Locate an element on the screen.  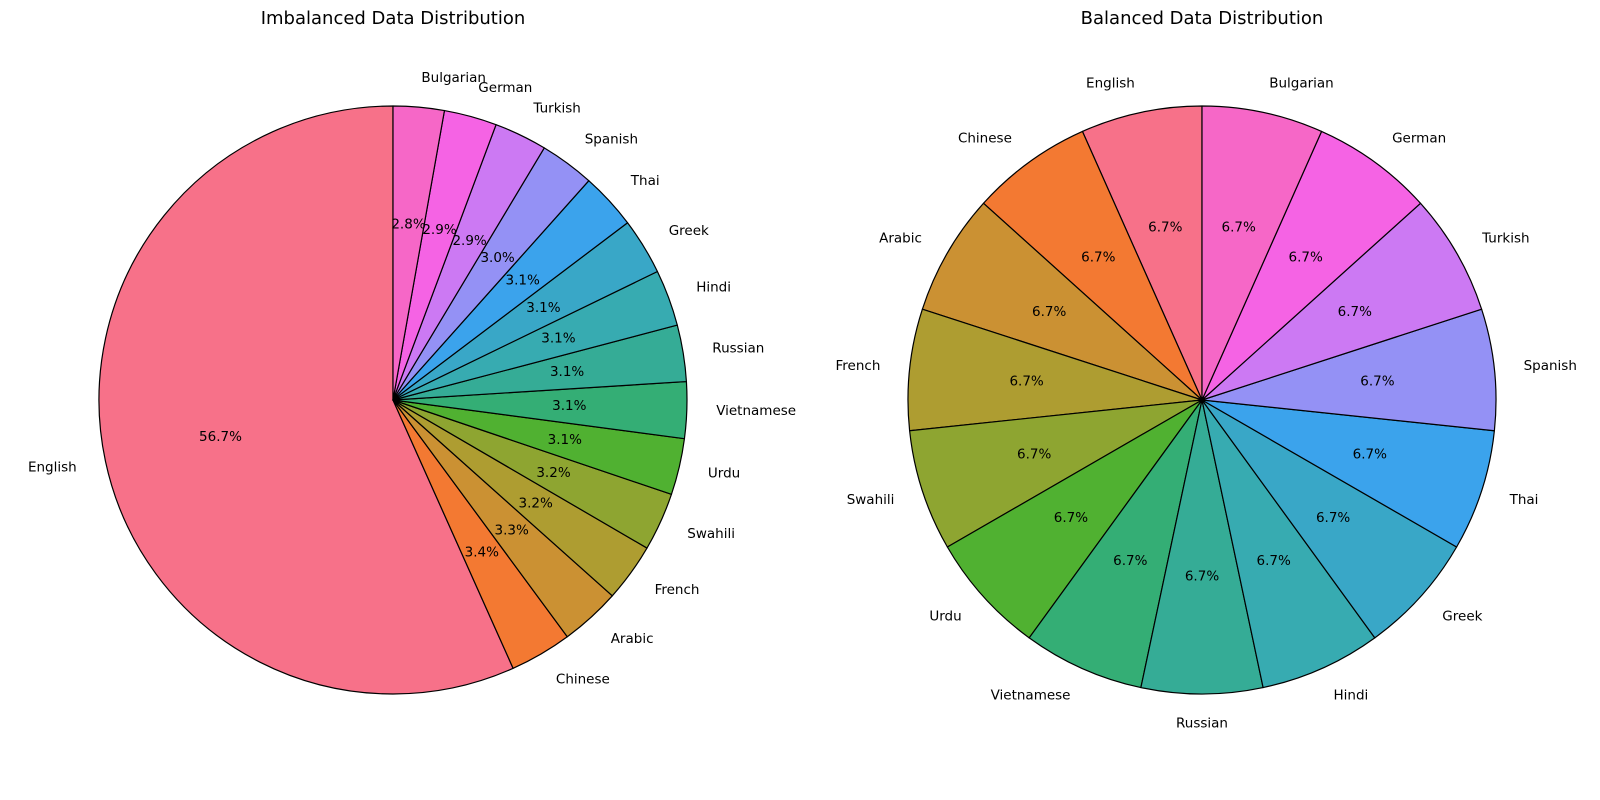
pie-slice-hindi is located at coordinates (1288, 544).